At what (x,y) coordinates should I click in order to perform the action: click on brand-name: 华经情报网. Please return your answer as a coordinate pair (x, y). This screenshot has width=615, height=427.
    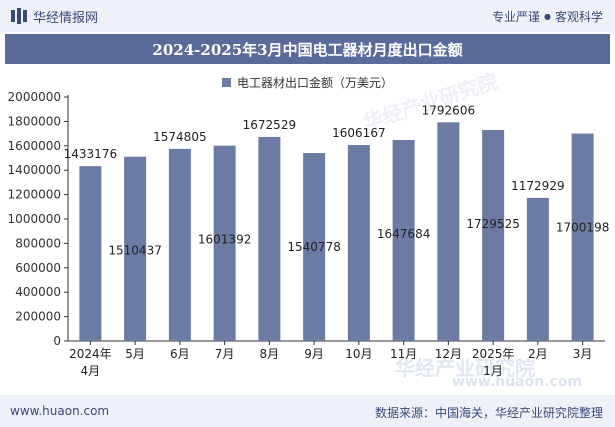
    Looking at the image, I should click on (66, 18).